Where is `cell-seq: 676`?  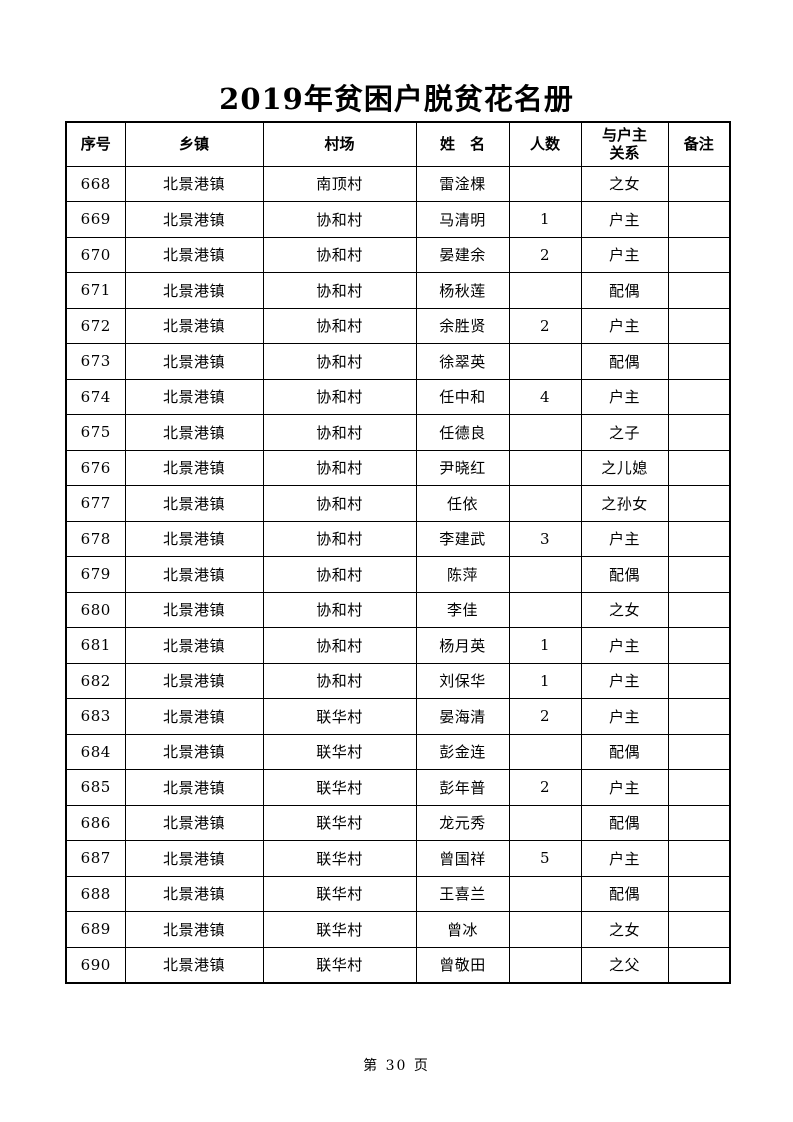
cell-seq: 676 is located at coordinates (95, 467).